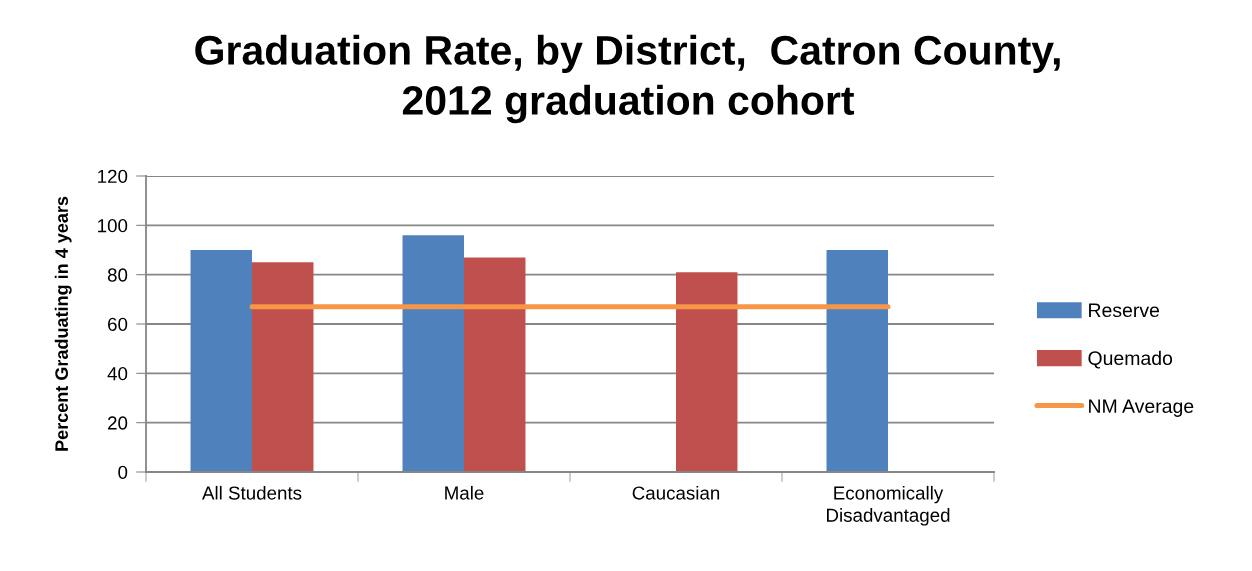 This screenshot has height=571, width=1252. I want to click on chart-title: Graduation Rate, by District, Catron County, 2012 graduation cohort, so click(627, 79).